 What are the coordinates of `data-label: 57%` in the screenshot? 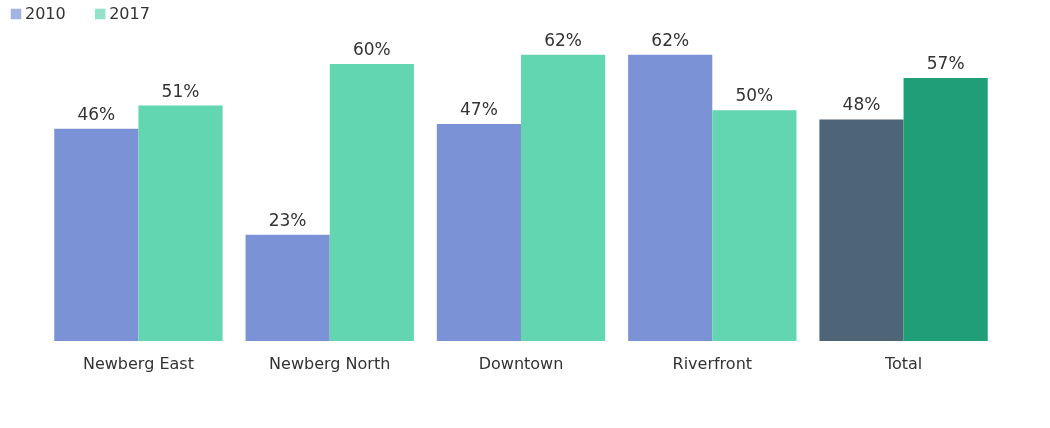 It's located at (945, 62).